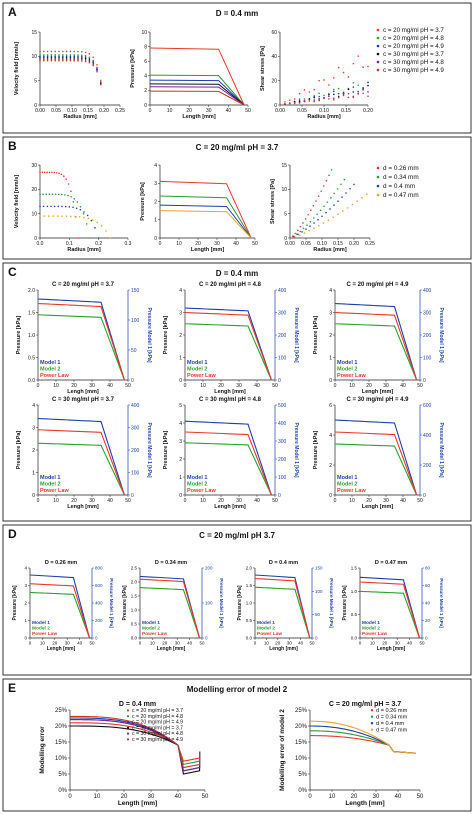 This screenshot has height=814, width=474. What do you see at coordinates (275, 106) in the screenshot?
I see `A3-y-tick-label: 0` at bounding box center [275, 106].